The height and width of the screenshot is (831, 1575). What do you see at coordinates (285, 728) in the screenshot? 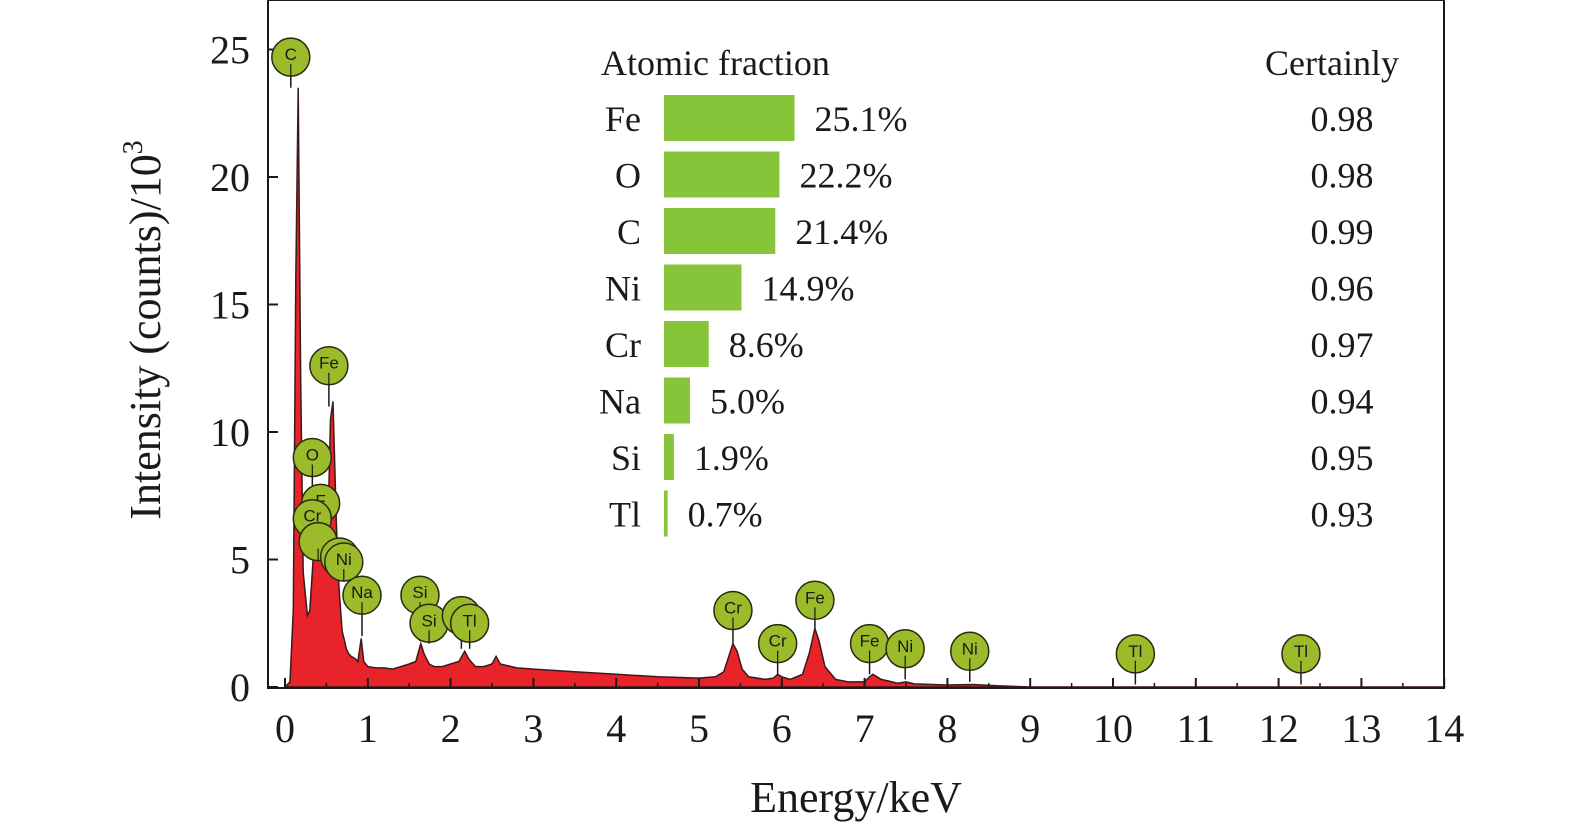
I see `x-tick-label: 0` at bounding box center [285, 728].